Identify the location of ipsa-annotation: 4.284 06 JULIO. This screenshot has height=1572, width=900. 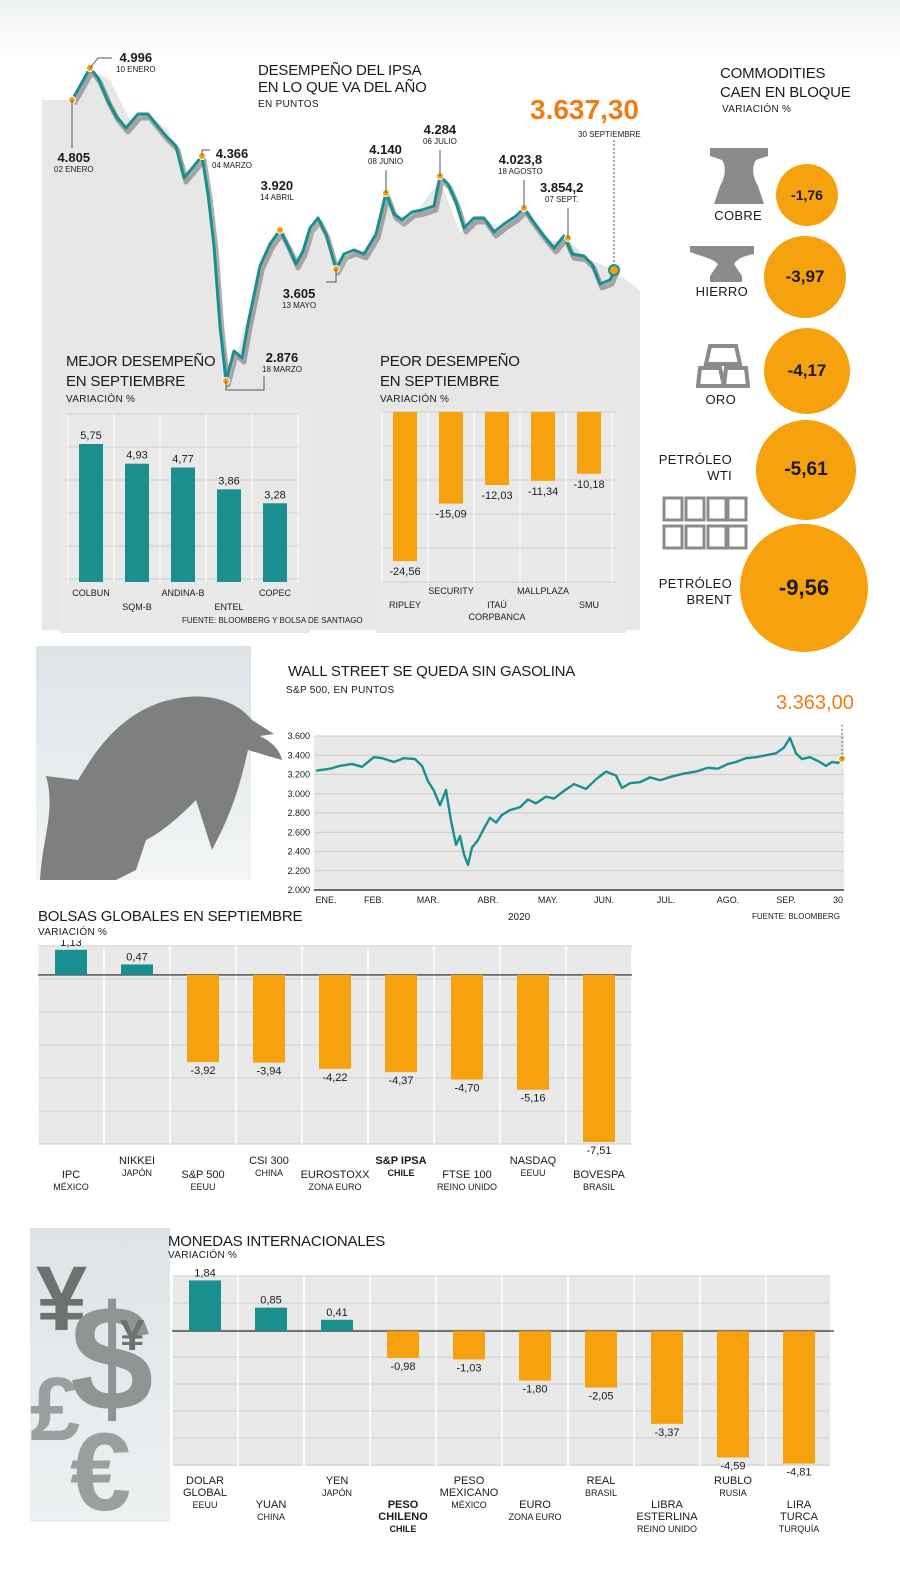
(440, 134).